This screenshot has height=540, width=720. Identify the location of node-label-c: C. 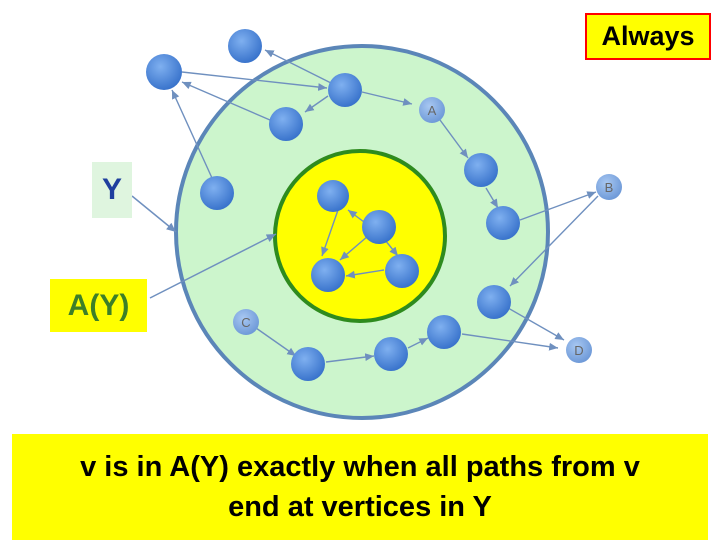
(245, 322).